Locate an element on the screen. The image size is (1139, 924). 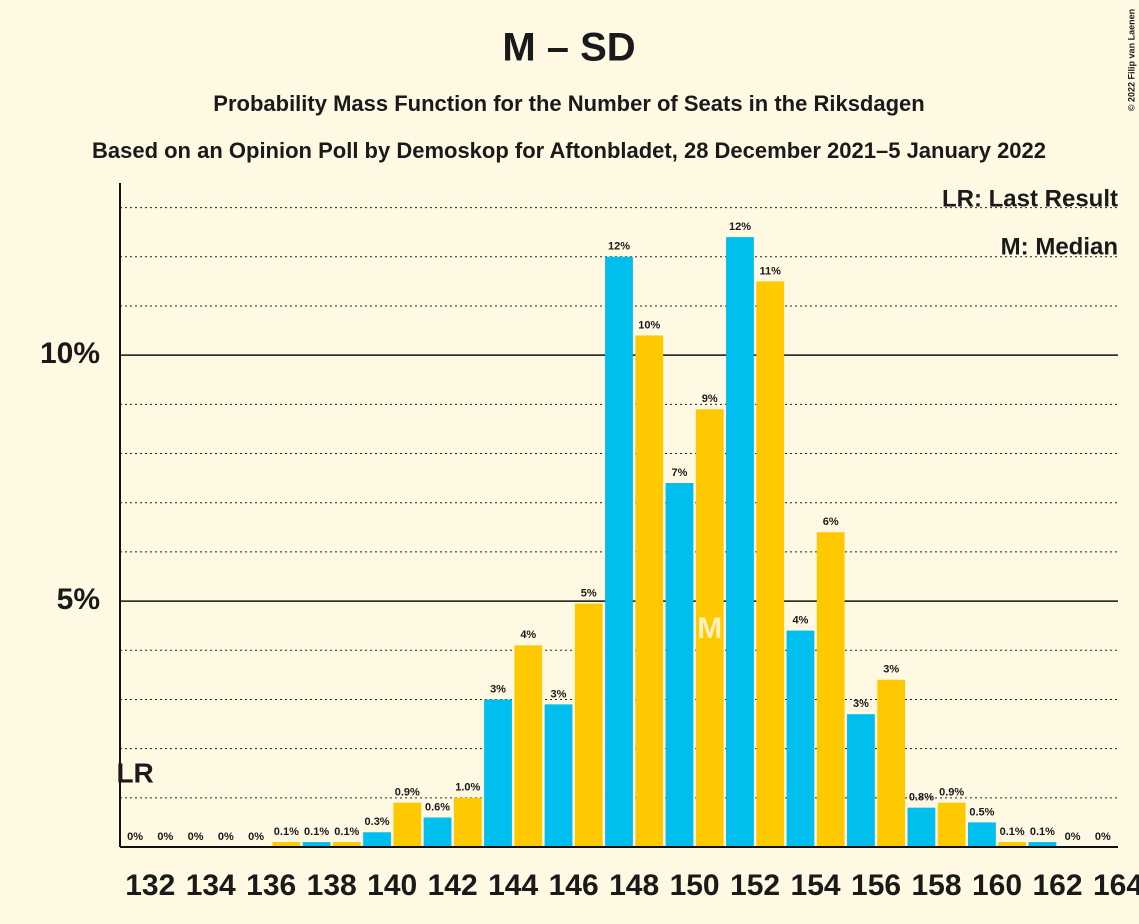
x-tick-label: 140 is located at coordinates (392, 885).